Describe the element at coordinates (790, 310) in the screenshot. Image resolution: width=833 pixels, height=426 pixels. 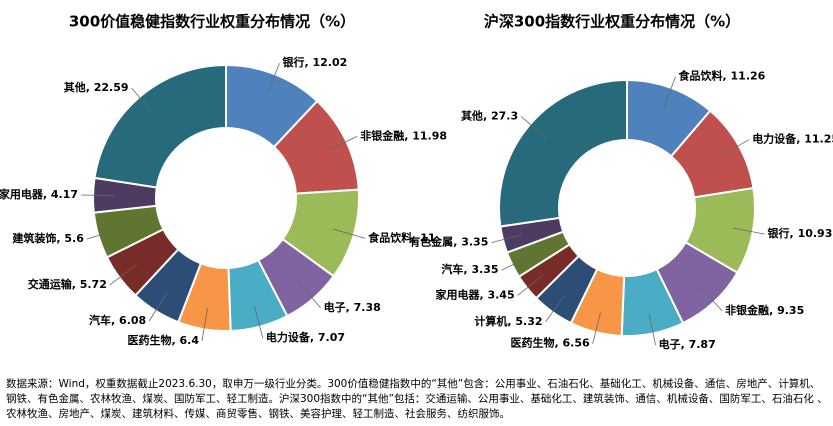
I see `value-label: 9.35` at that location.